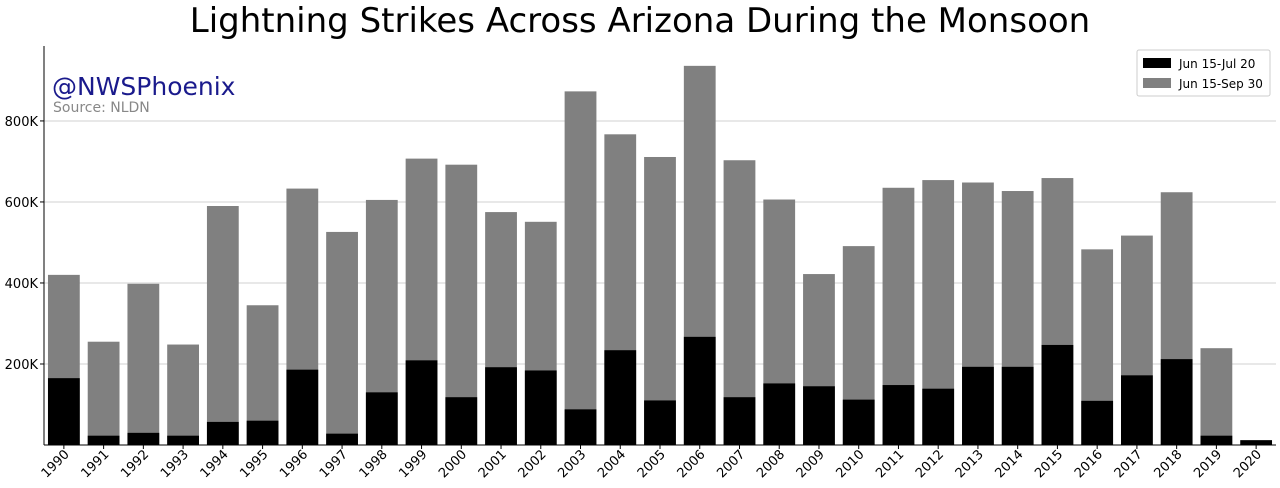 The height and width of the screenshot is (488, 1280). Describe the element at coordinates (779, 414) in the screenshot. I see `bar-short-2008` at that location.